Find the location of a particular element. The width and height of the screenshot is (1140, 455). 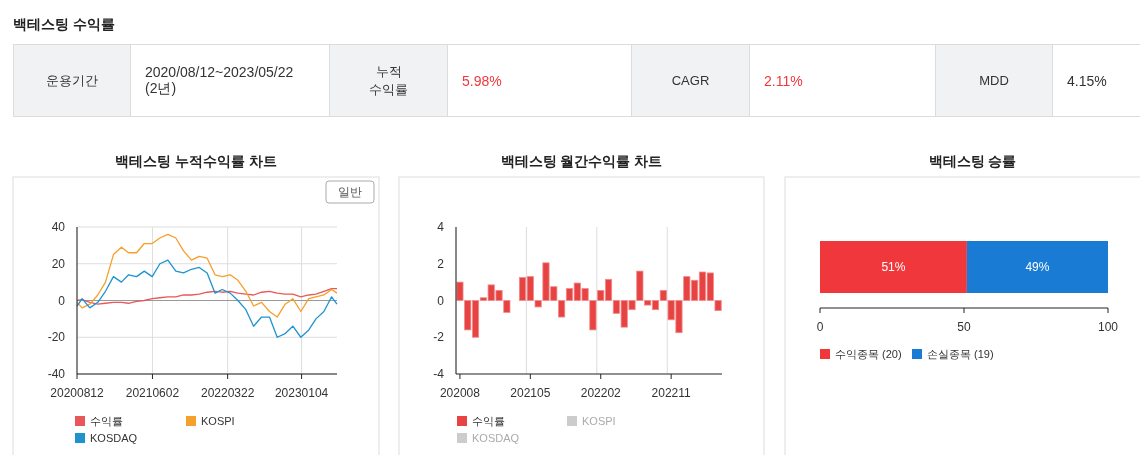

y-tick-label: -20 is located at coordinates (56, 337).